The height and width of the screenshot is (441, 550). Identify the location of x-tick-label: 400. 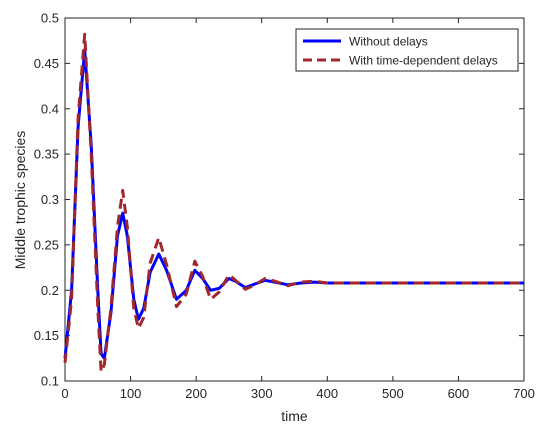
(327, 393).